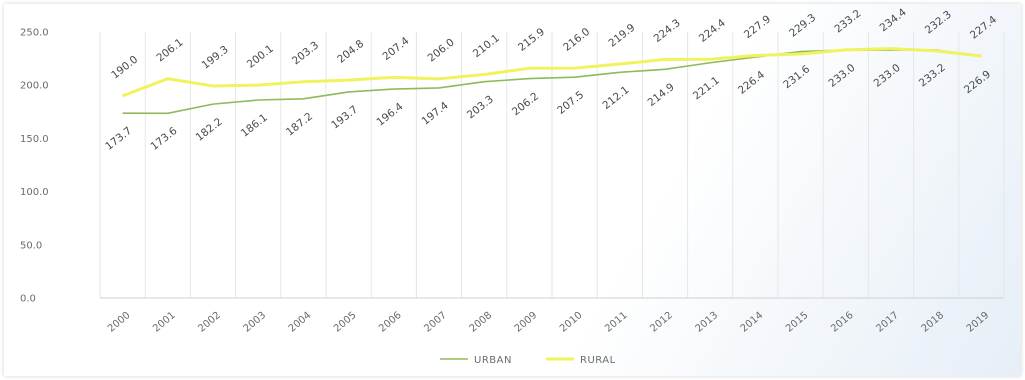 This screenshot has height=380, width=1025. I want to click on data-label-rural: 219.9, so click(621, 36).